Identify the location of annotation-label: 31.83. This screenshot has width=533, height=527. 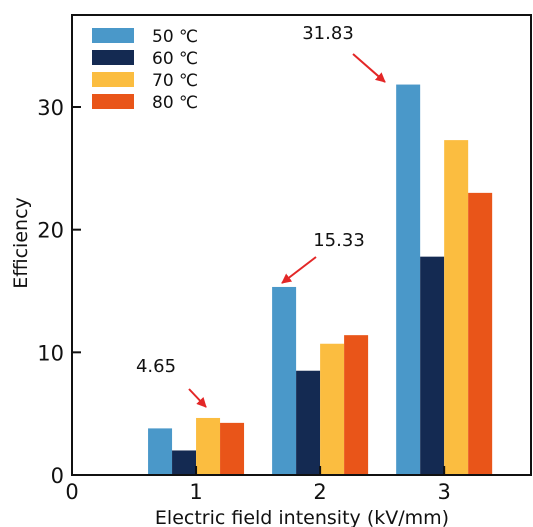
(328, 33).